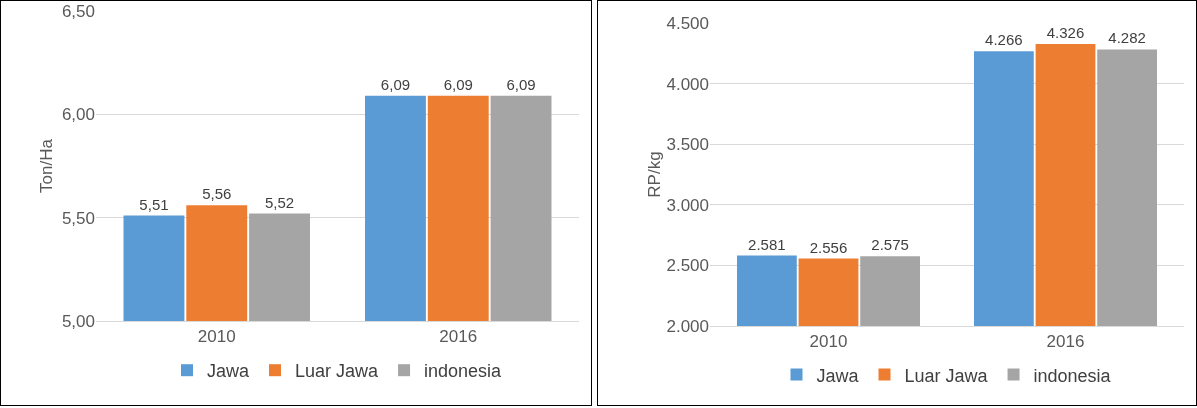  I want to click on y-tick-label: 5,00, so click(78, 321).